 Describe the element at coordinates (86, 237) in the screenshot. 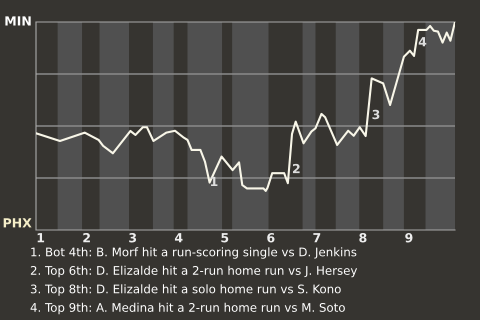

I see `x-tick-label: 2` at that location.